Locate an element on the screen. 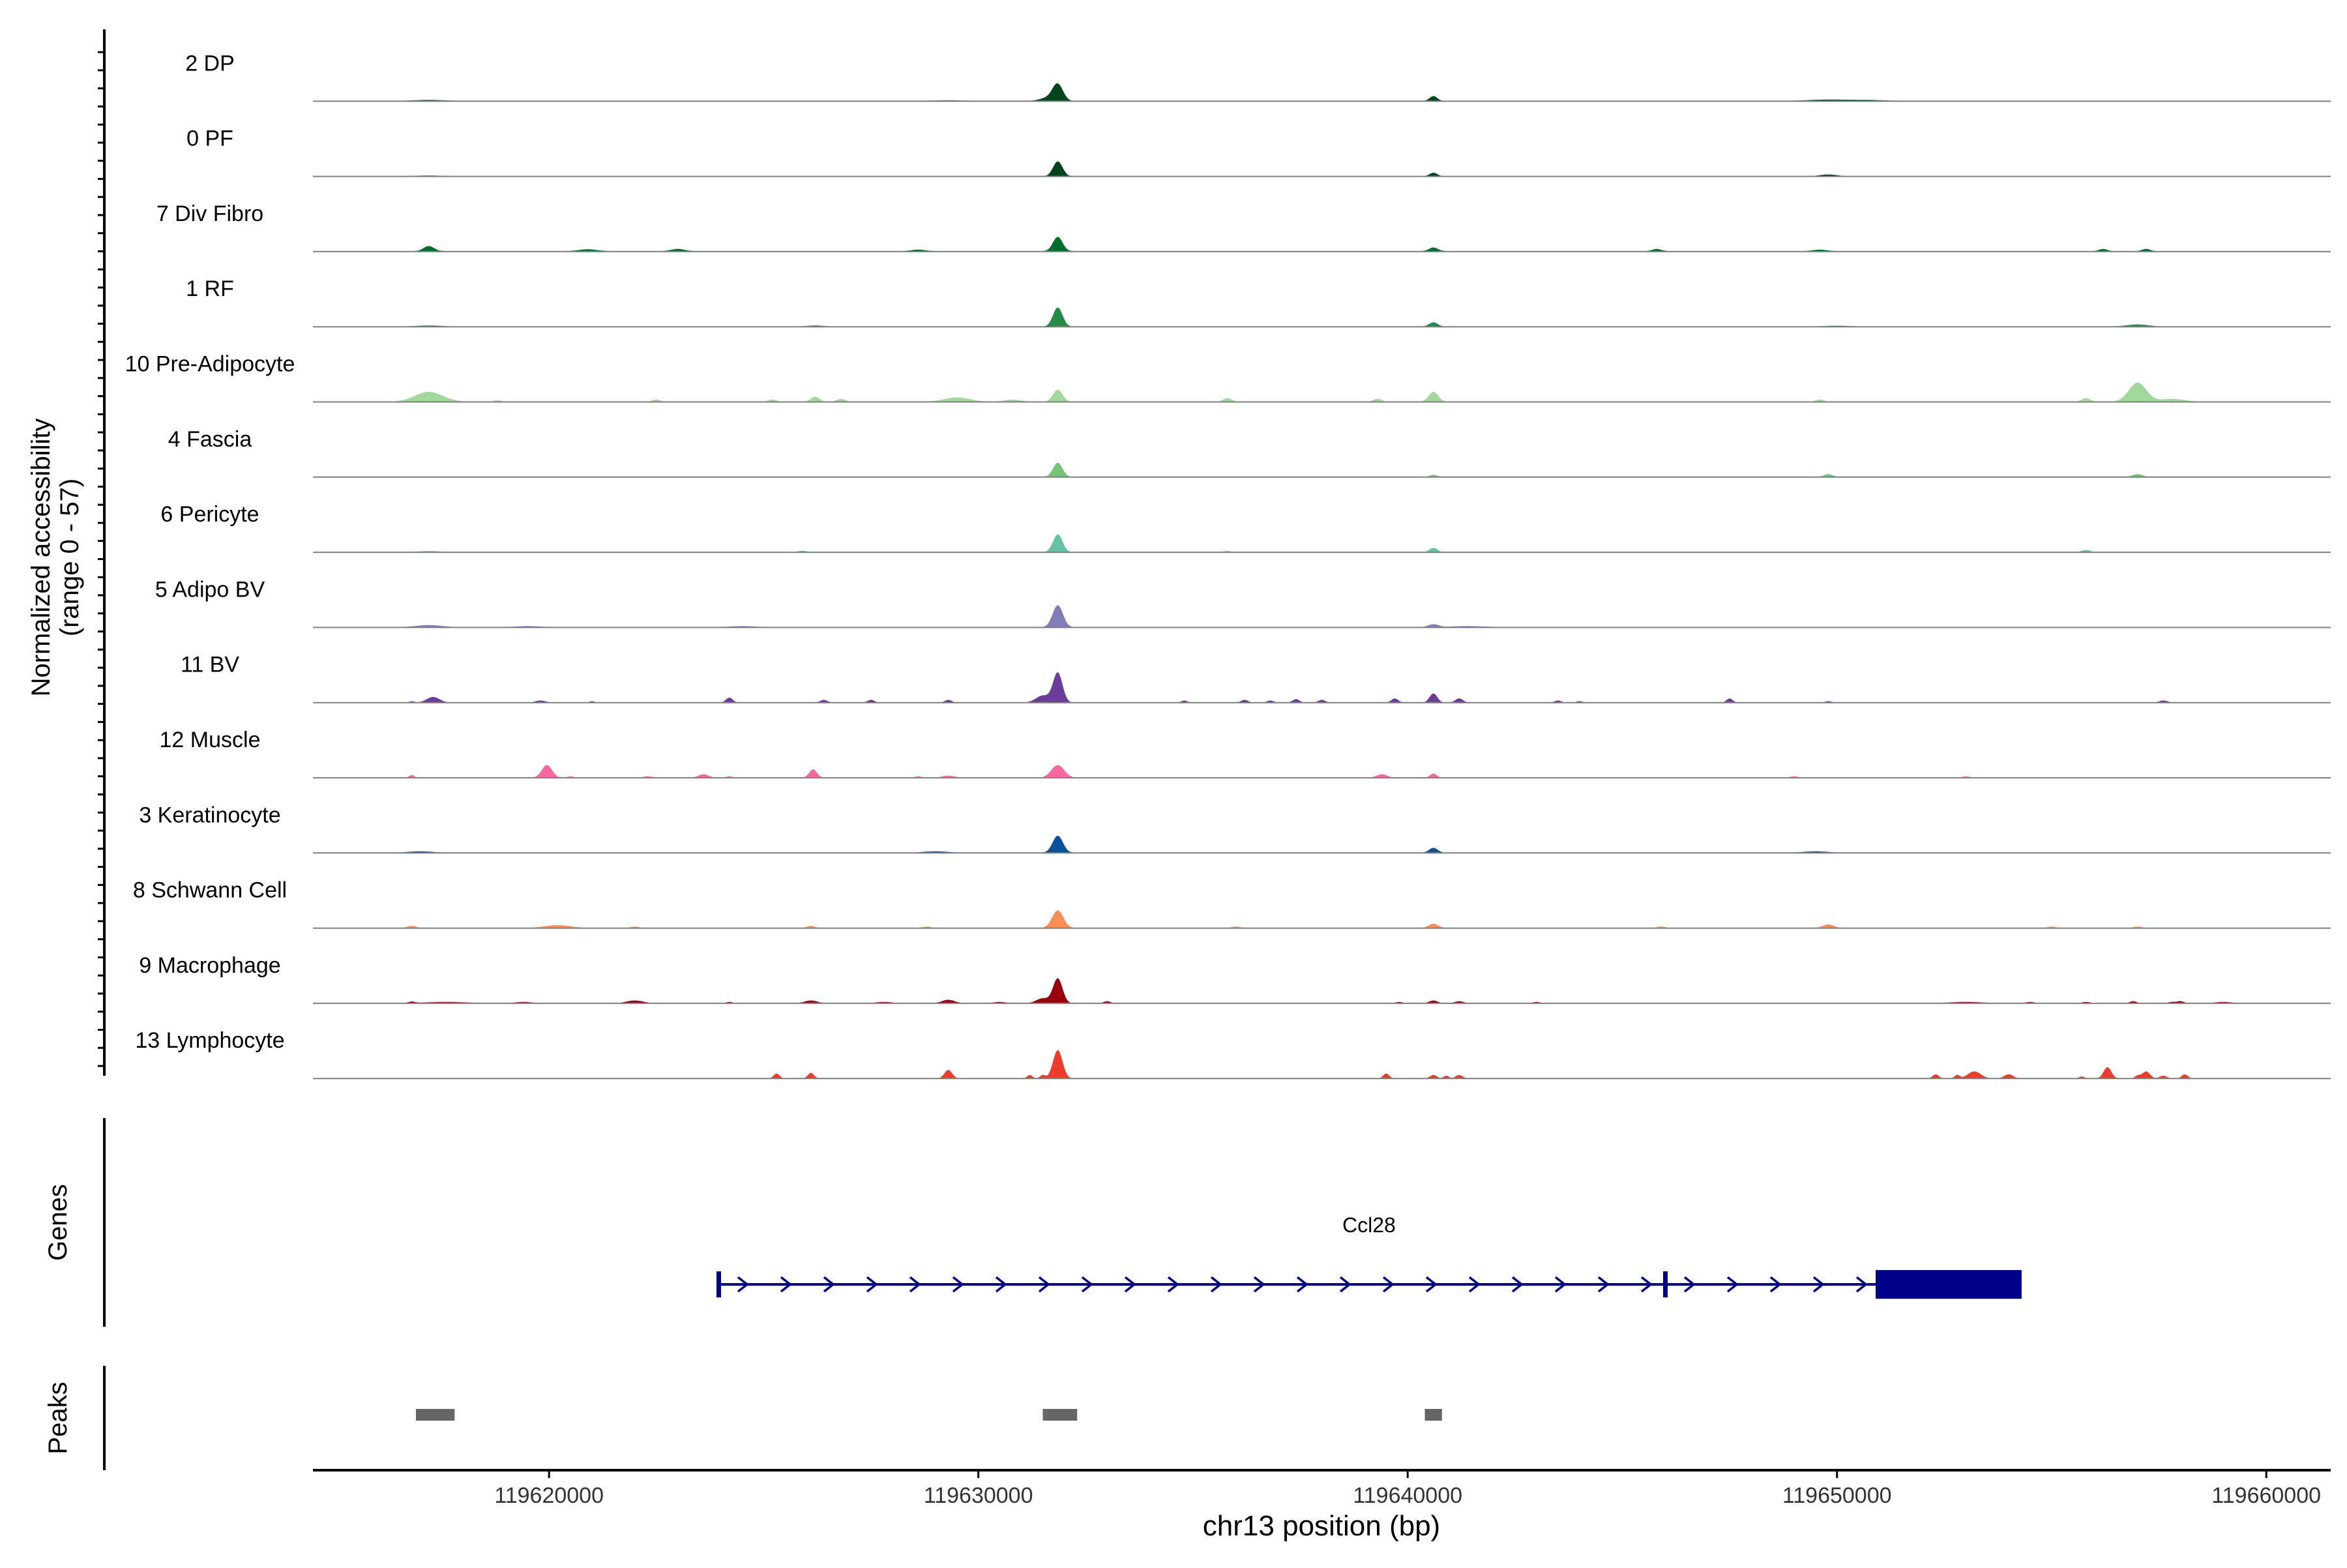  track-label: 8 Schwann Cell is located at coordinates (210, 890).